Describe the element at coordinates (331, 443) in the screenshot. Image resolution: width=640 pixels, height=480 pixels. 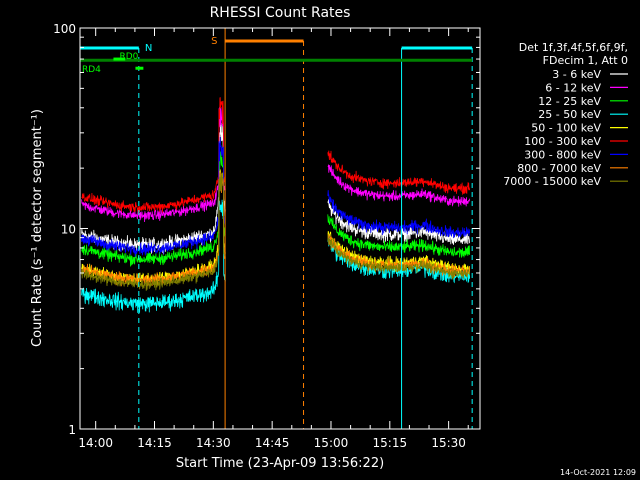
I see `x-tick-label-4: 15:00` at that location.